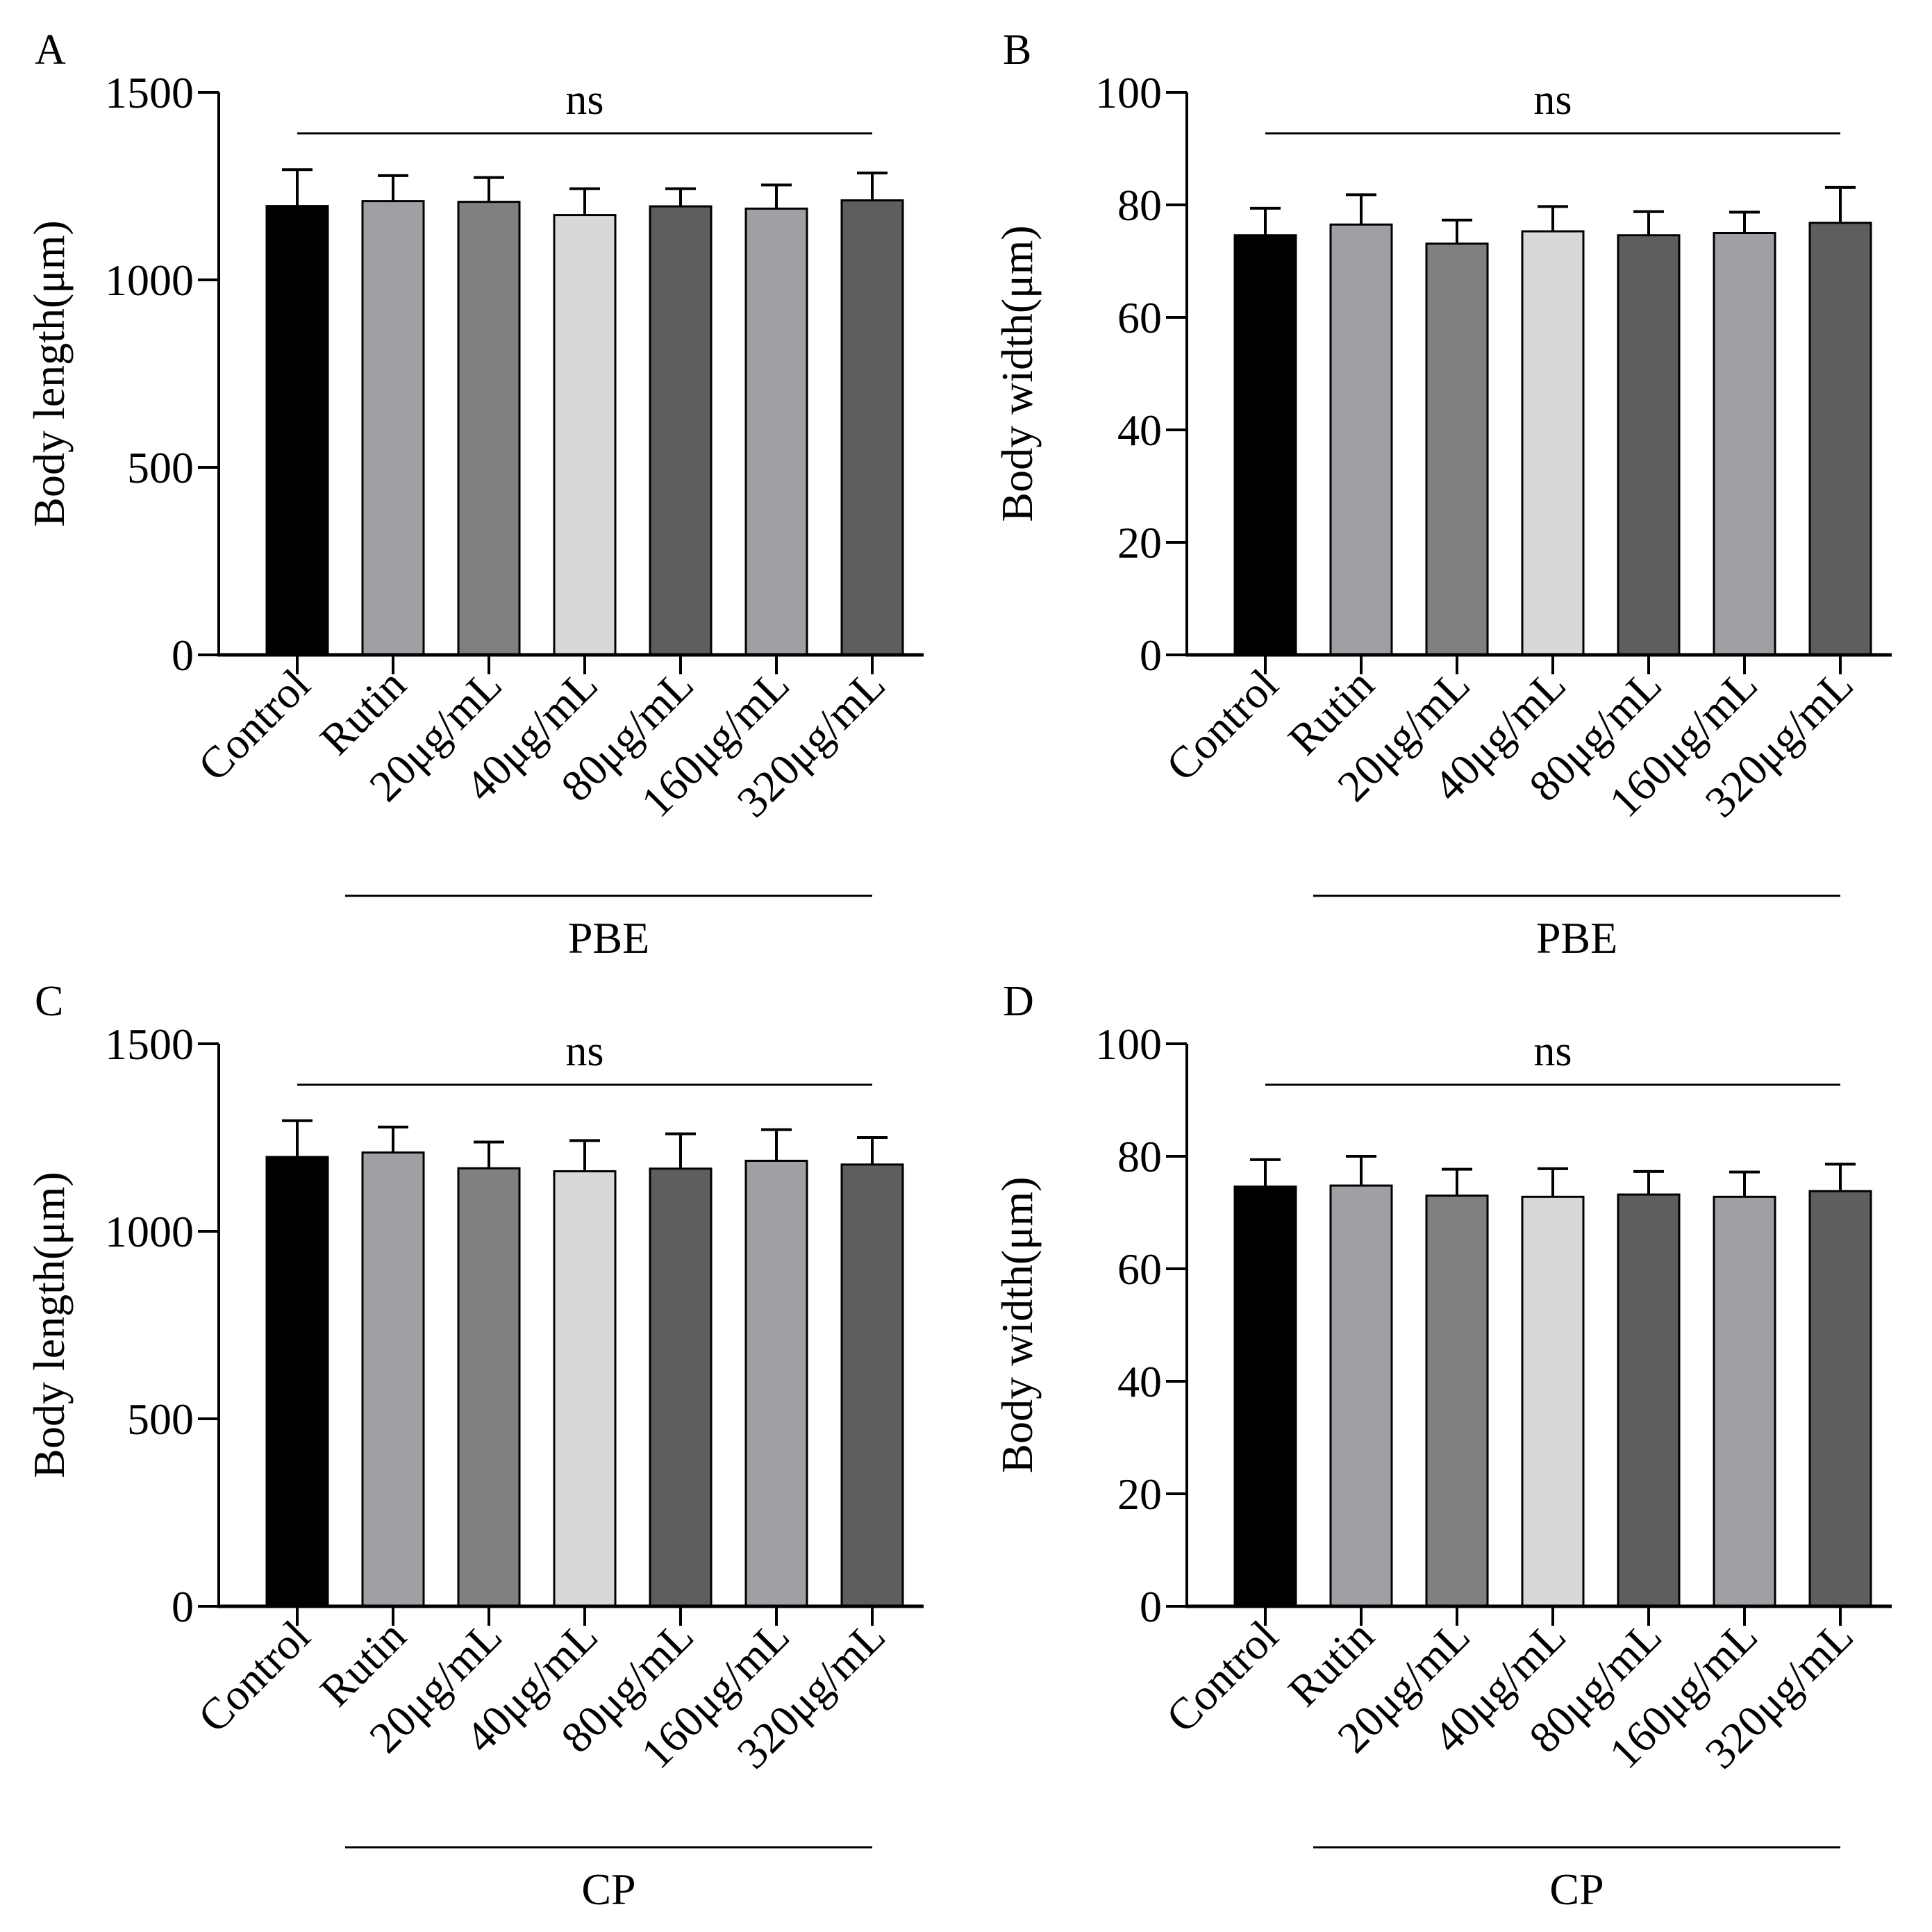 The height and width of the screenshot is (1932, 1932). I want to click on panel-letter: B, so click(1017, 50).